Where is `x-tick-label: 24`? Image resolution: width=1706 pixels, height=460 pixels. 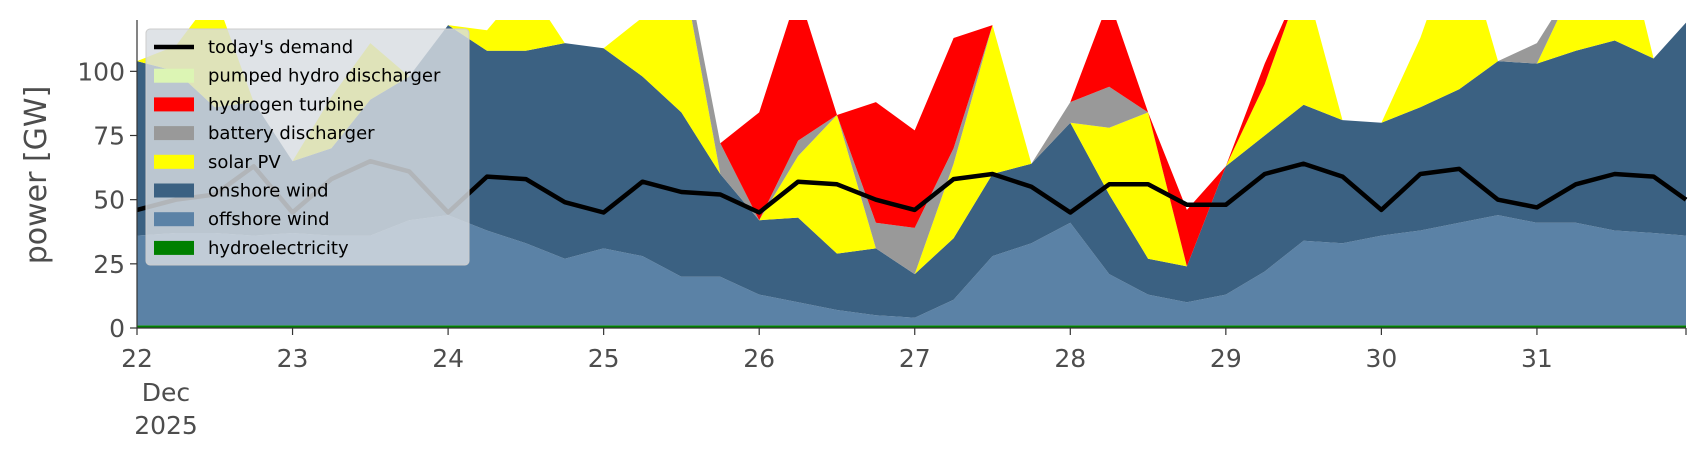 x-tick-label: 24 is located at coordinates (448, 358).